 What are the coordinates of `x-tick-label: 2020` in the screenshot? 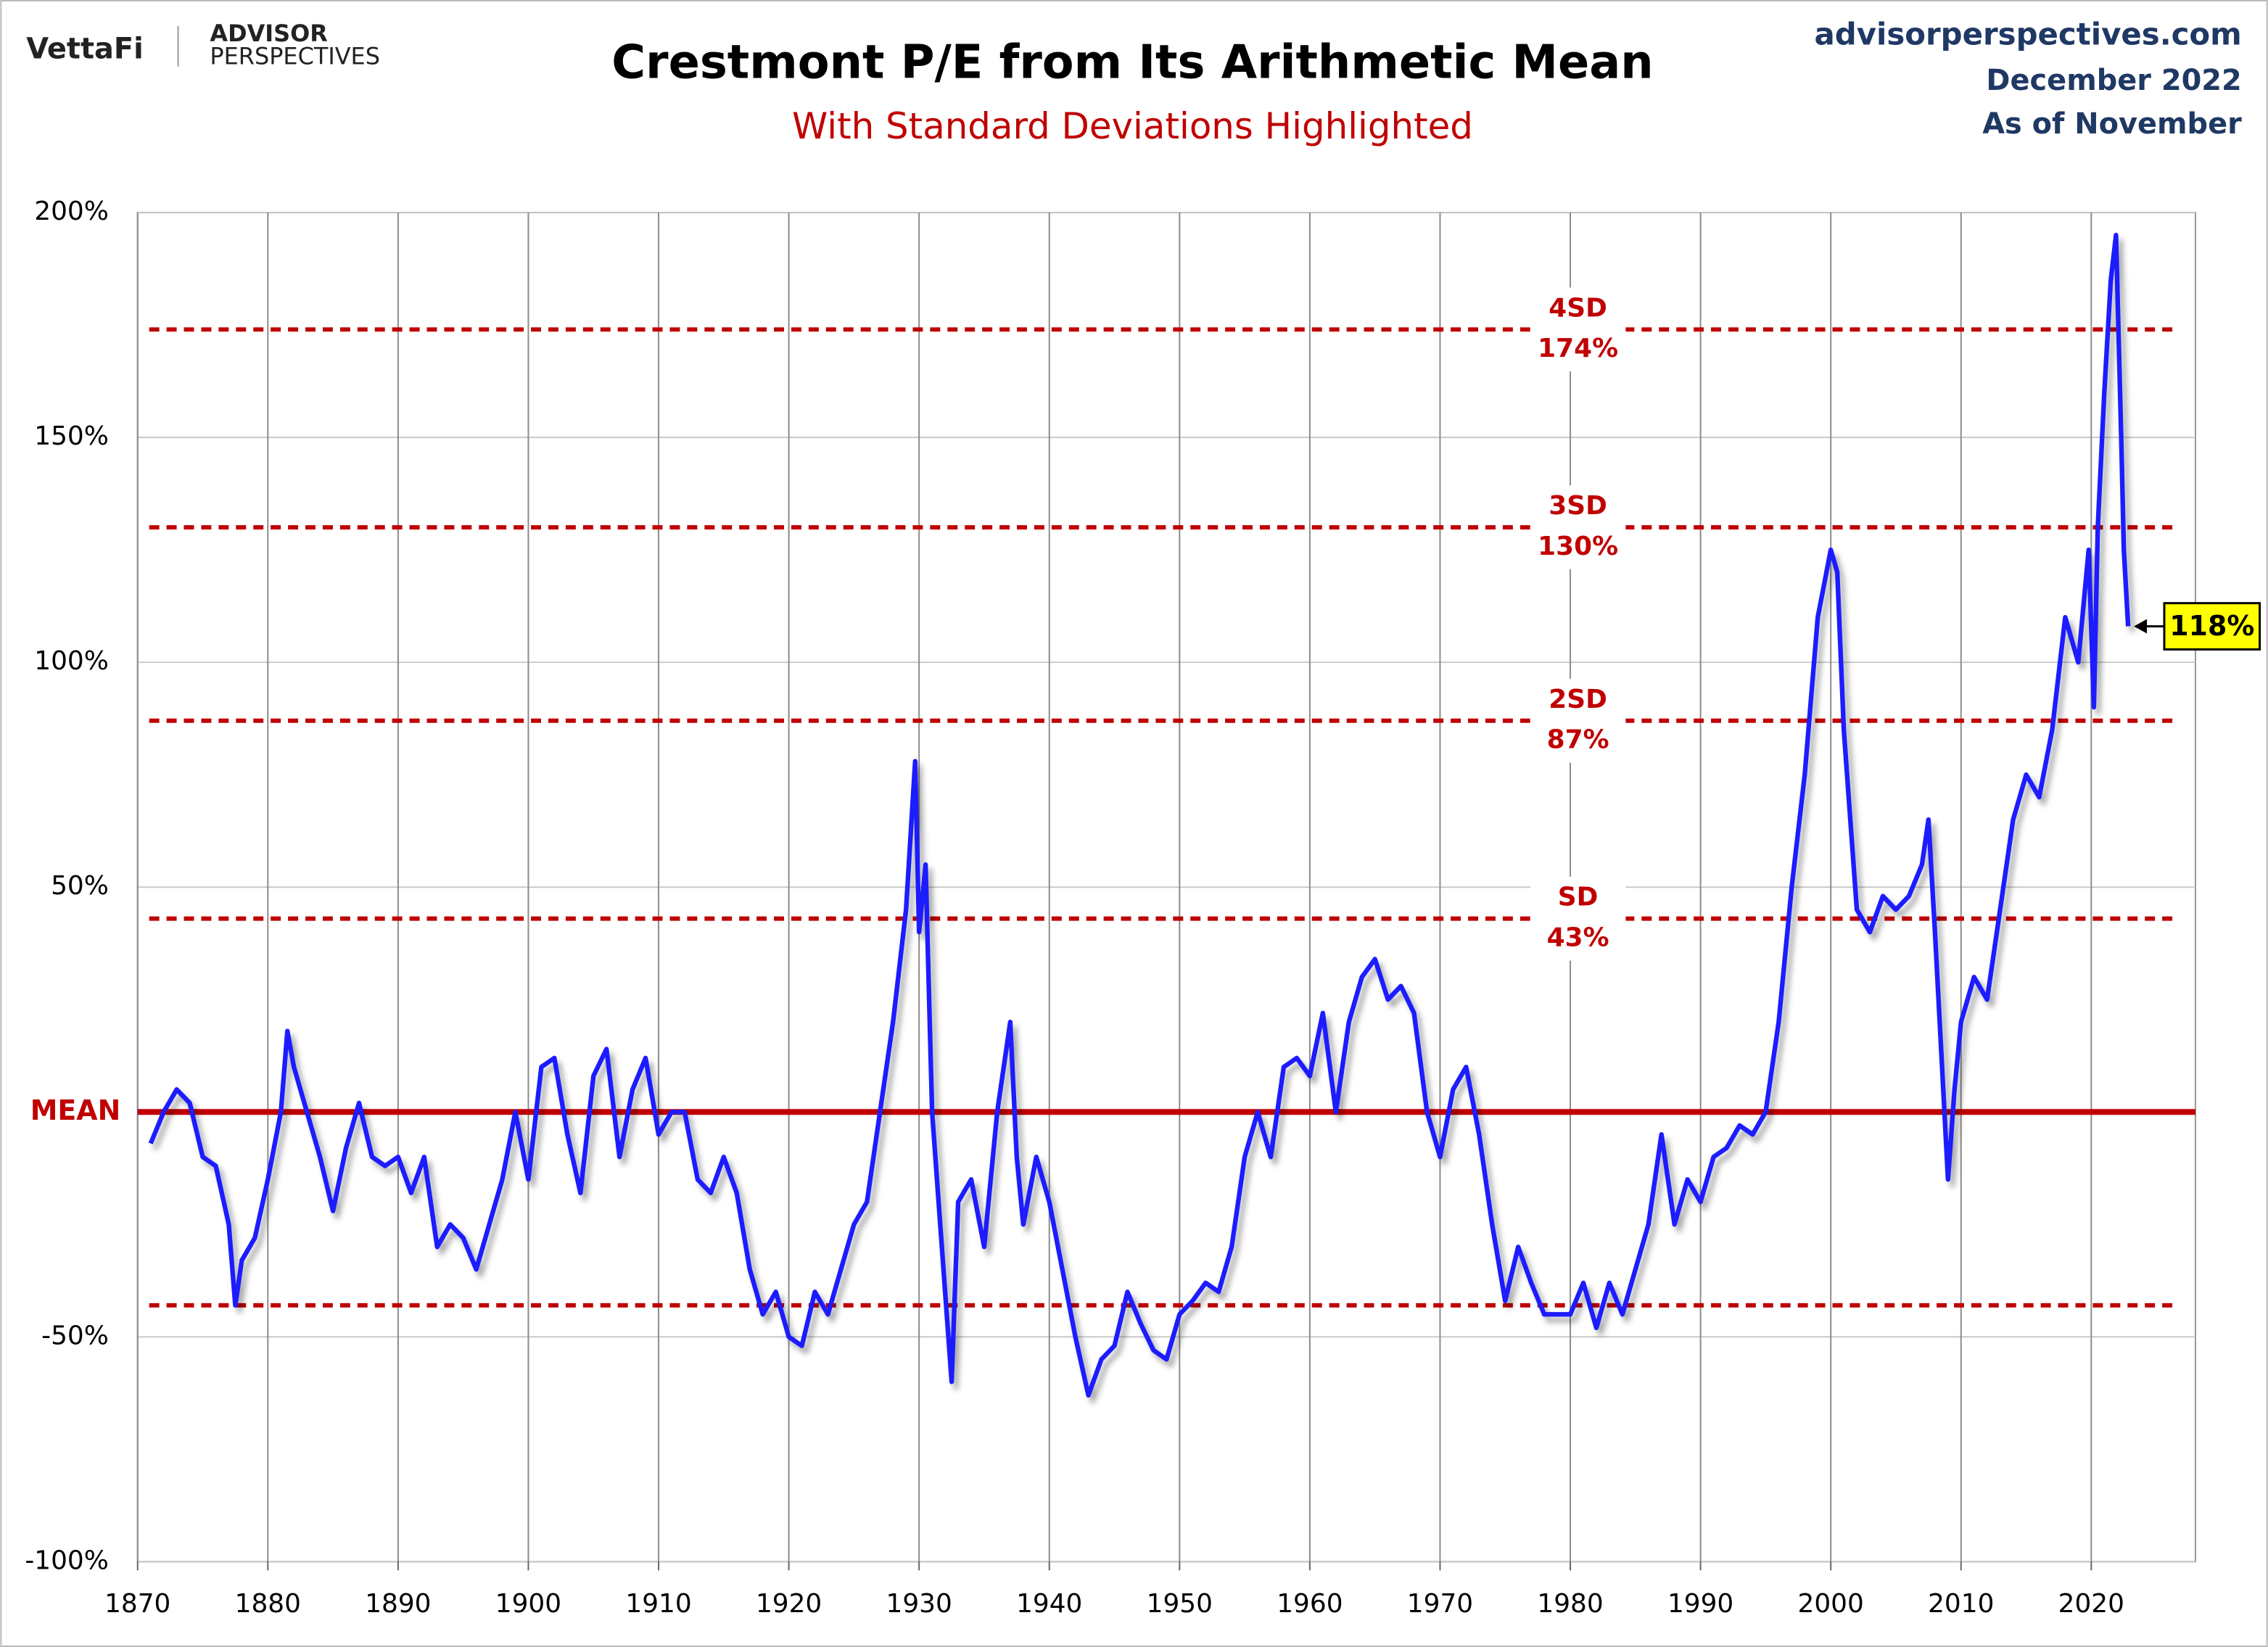 It's located at (2091, 1604).